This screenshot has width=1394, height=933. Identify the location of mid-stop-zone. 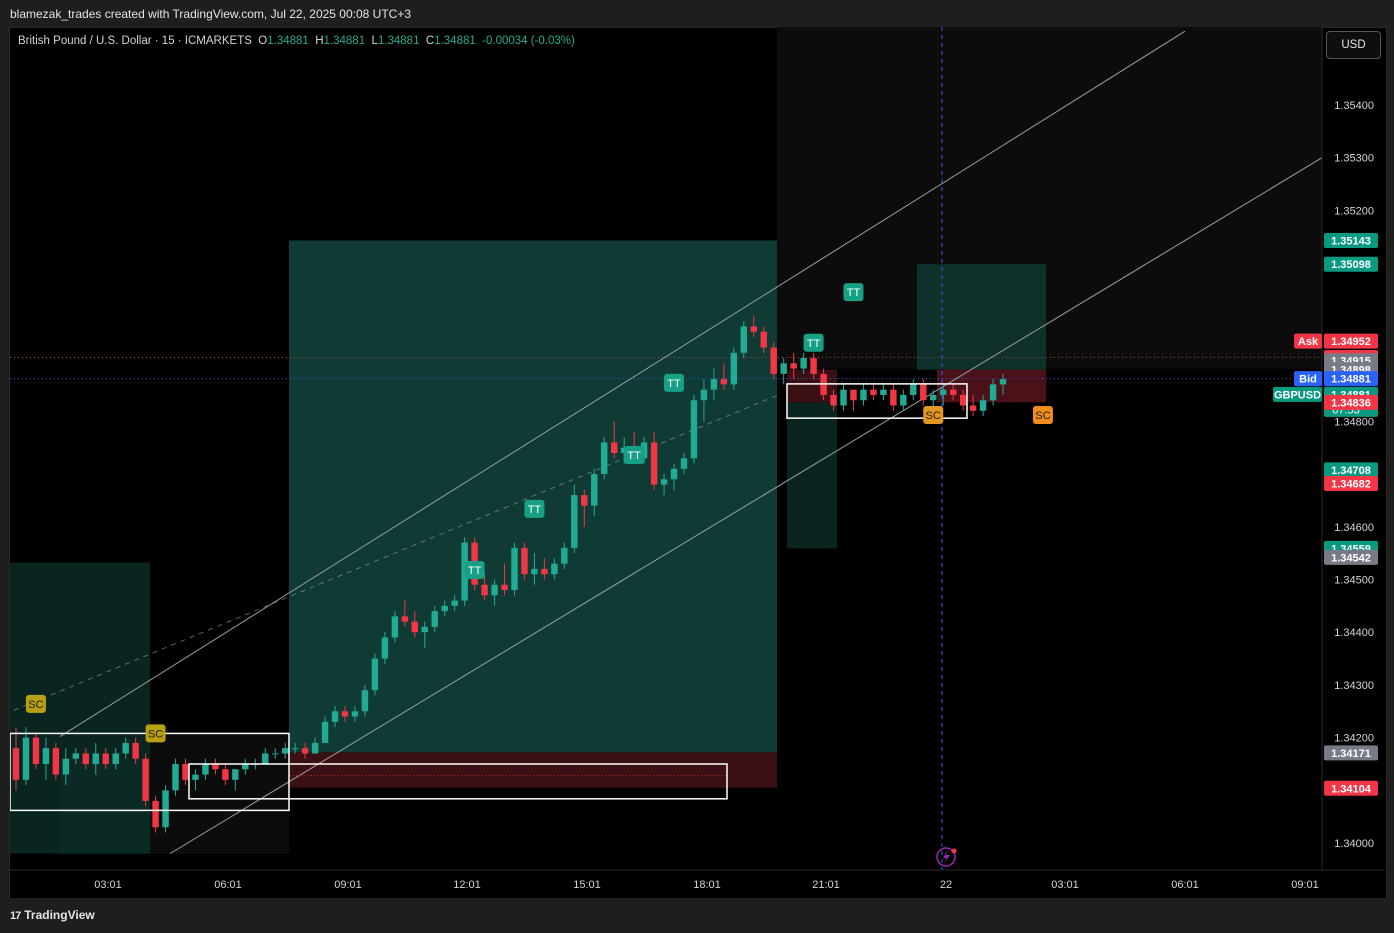
(812, 386).